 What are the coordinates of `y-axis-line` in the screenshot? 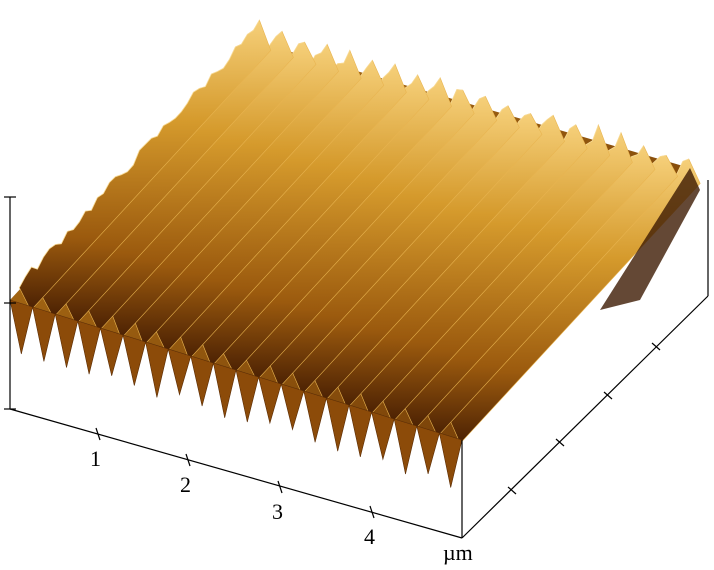 It's located at (585, 417).